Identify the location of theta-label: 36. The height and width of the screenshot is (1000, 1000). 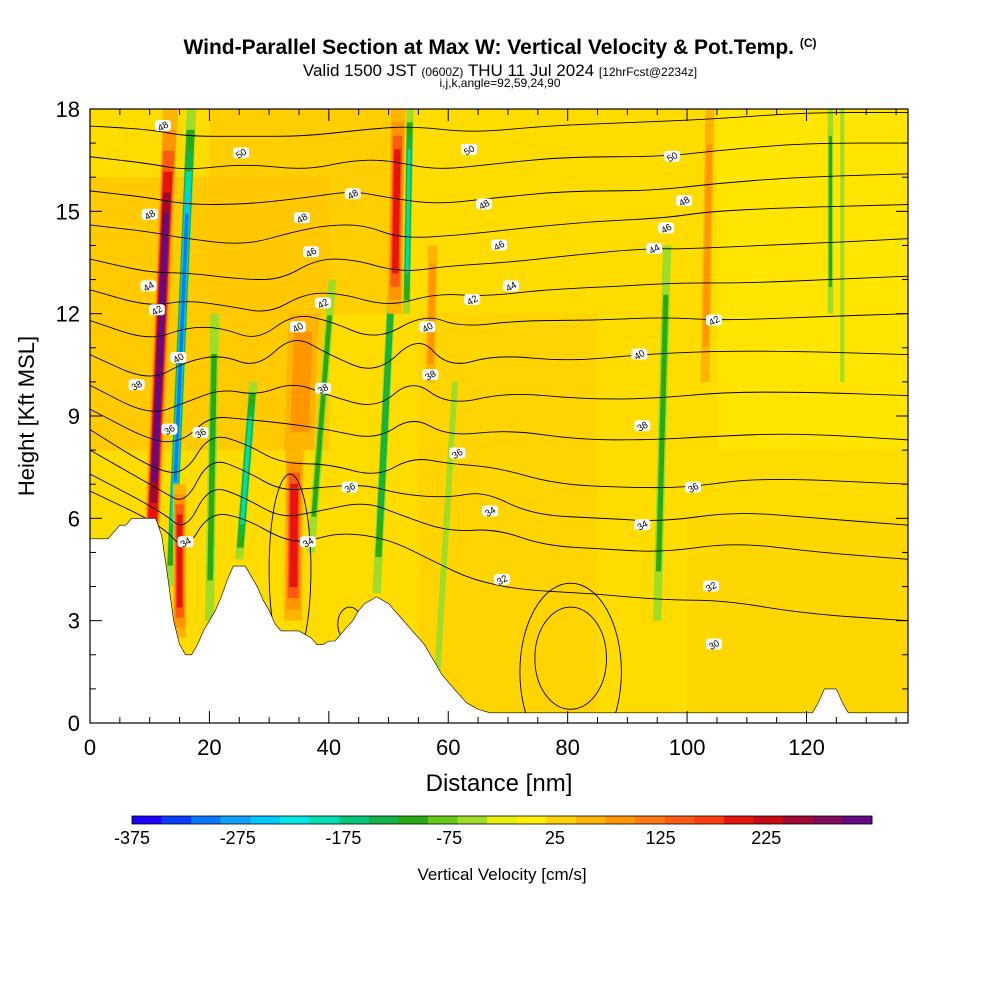
(693, 488).